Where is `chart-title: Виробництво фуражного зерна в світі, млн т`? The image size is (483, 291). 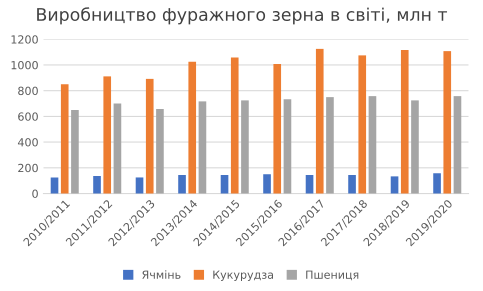
chart-title: Виробництво фуражного зерна в світі, млн т is located at coordinates (242, 15).